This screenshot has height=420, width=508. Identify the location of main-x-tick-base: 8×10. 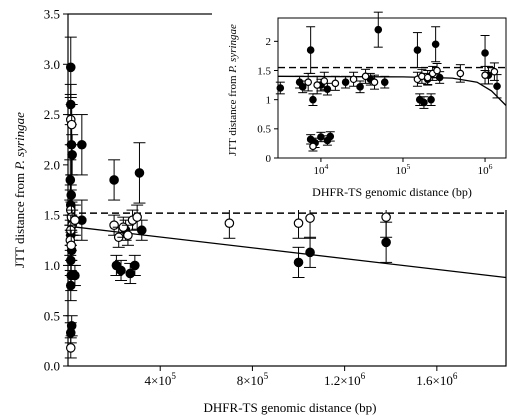
(250, 380).